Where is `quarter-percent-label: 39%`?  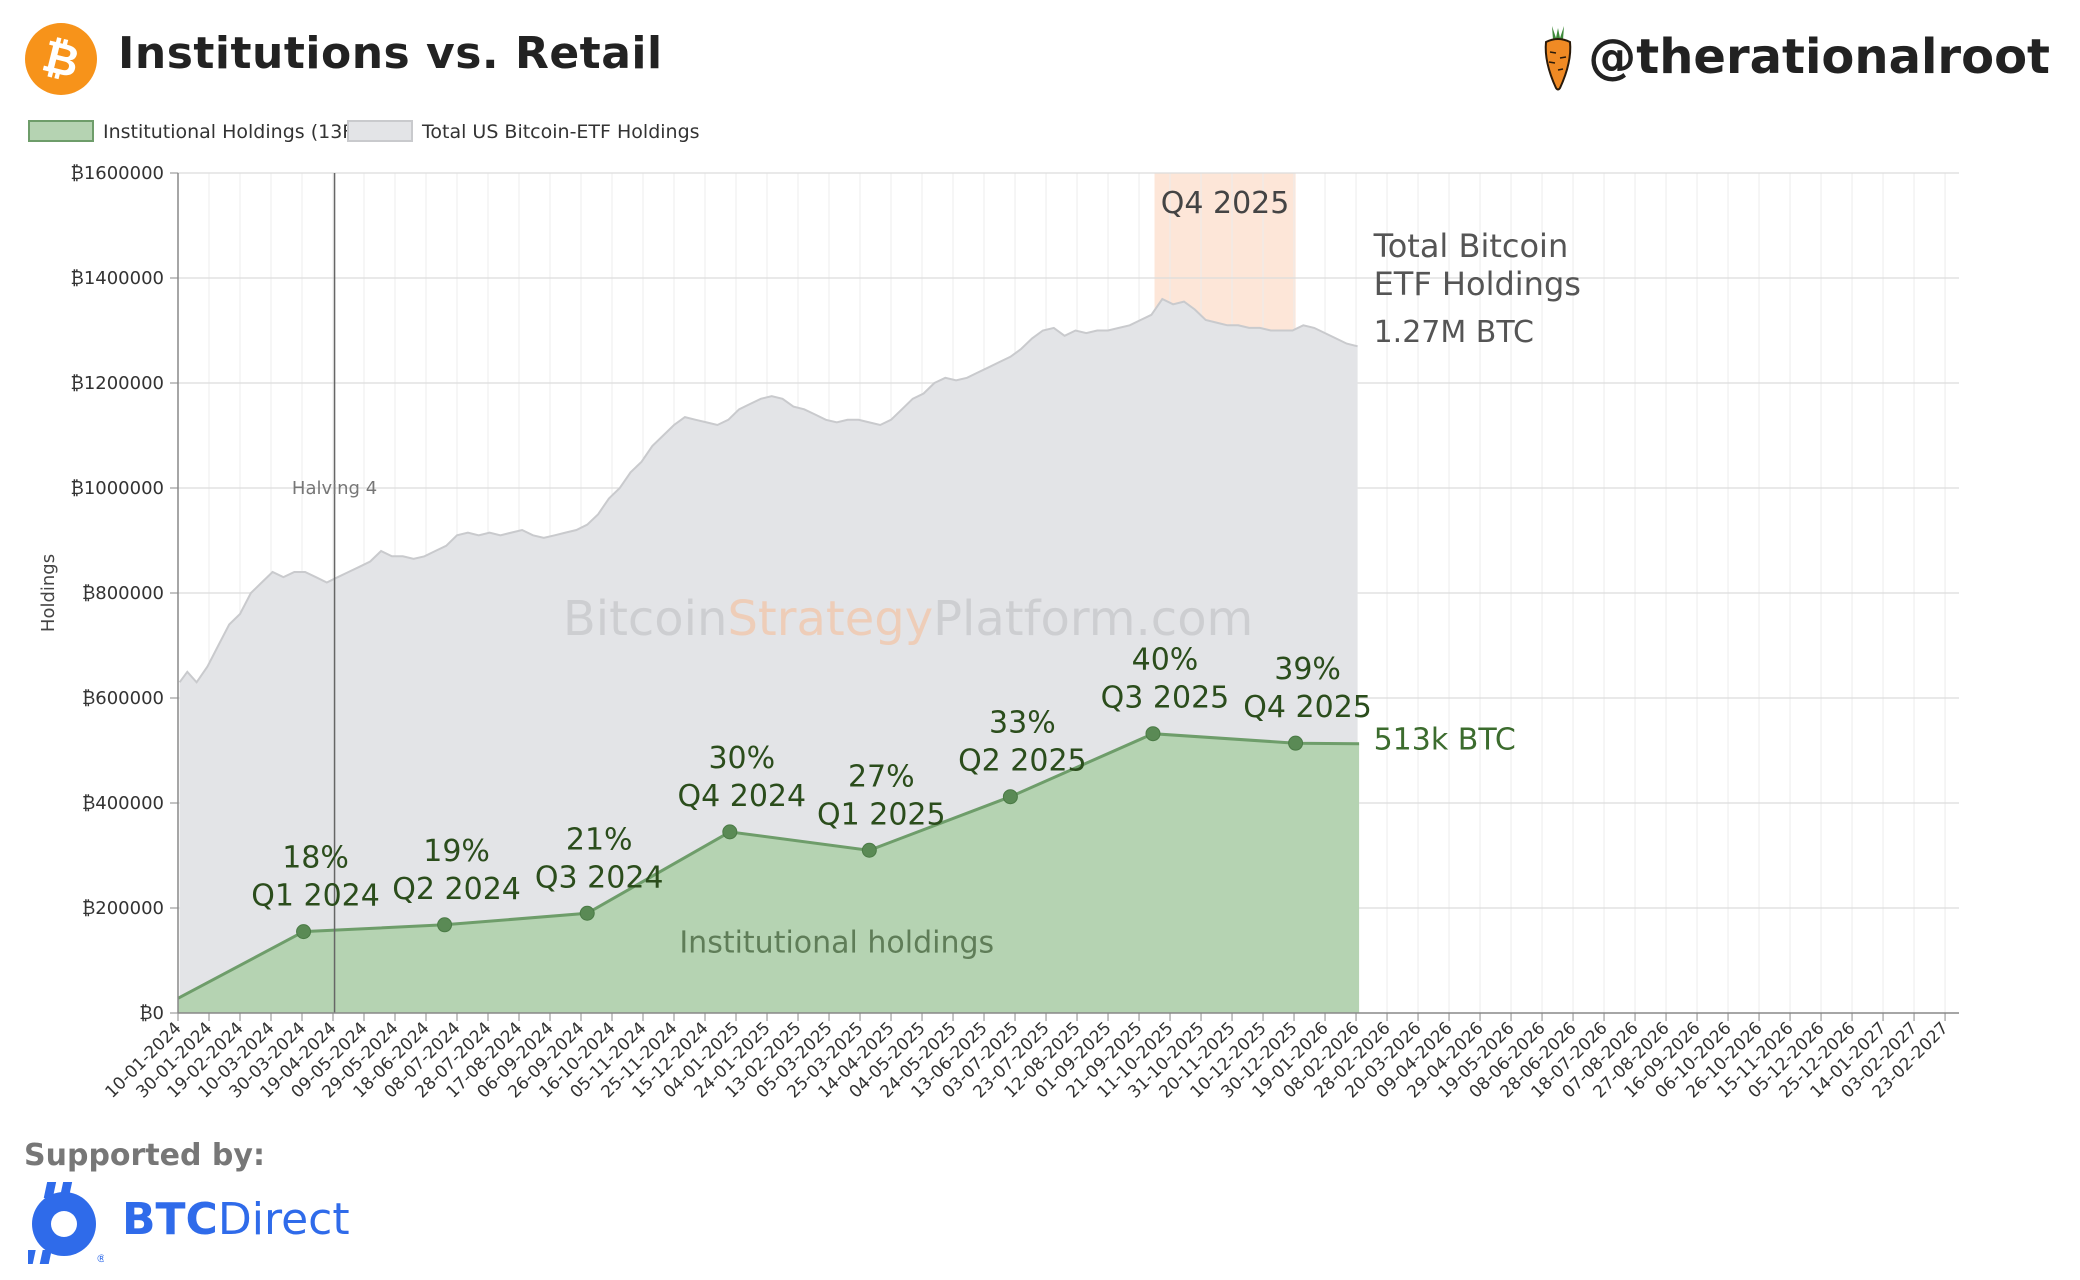 quarter-percent-label: 39% is located at coordinates (1307, 669).